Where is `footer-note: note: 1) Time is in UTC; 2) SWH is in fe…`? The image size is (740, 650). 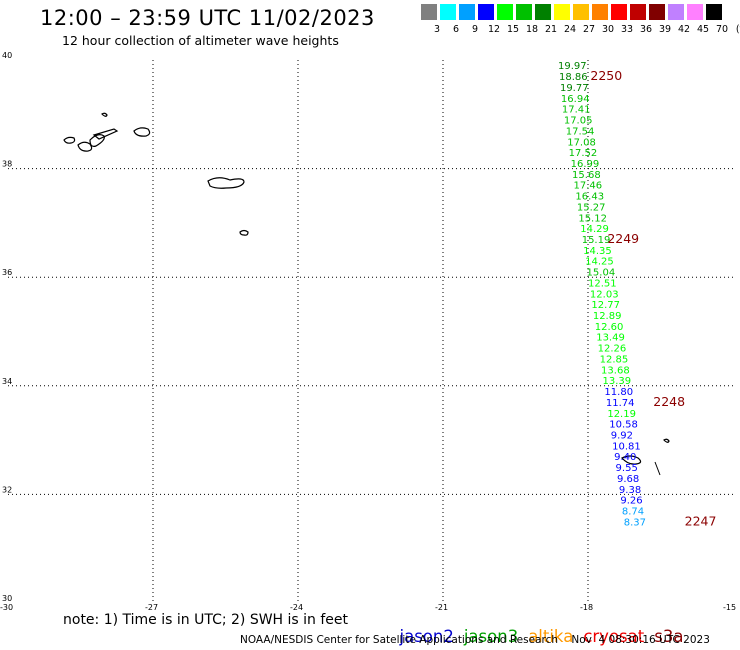 footer-note: note: 1) Time is in UTC; 2) SWH is in fe… is located at coordinates (206, 620).